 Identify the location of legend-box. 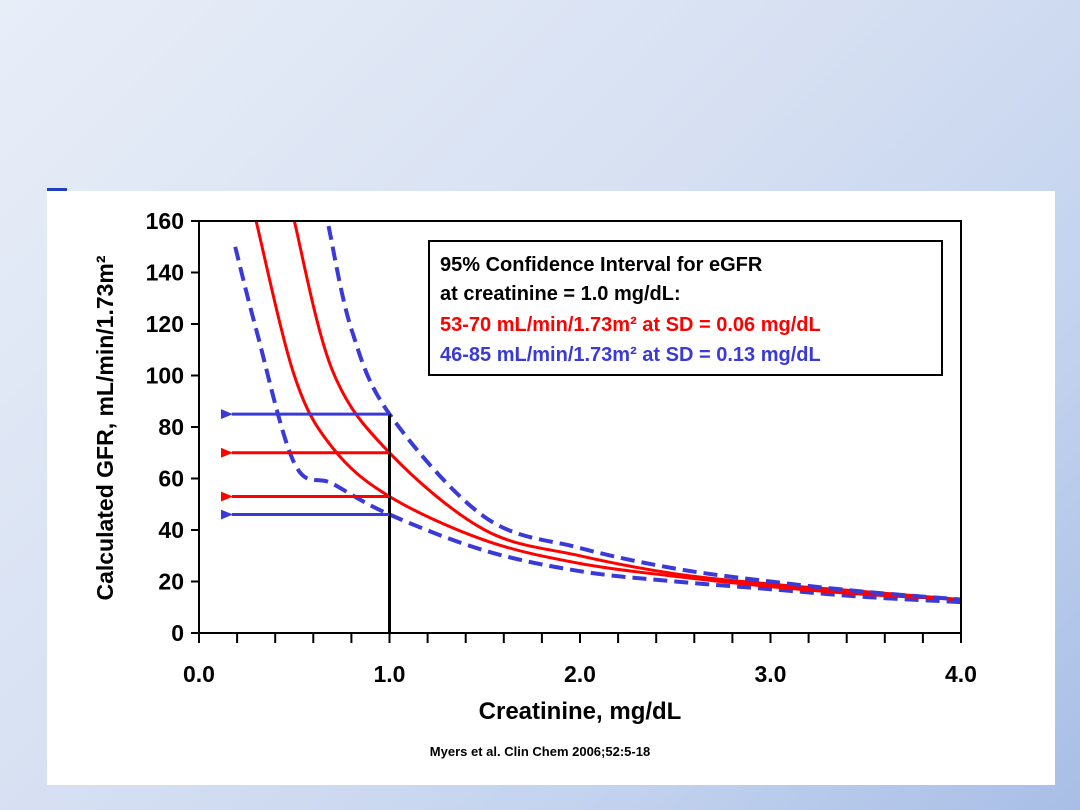
(685, 308).